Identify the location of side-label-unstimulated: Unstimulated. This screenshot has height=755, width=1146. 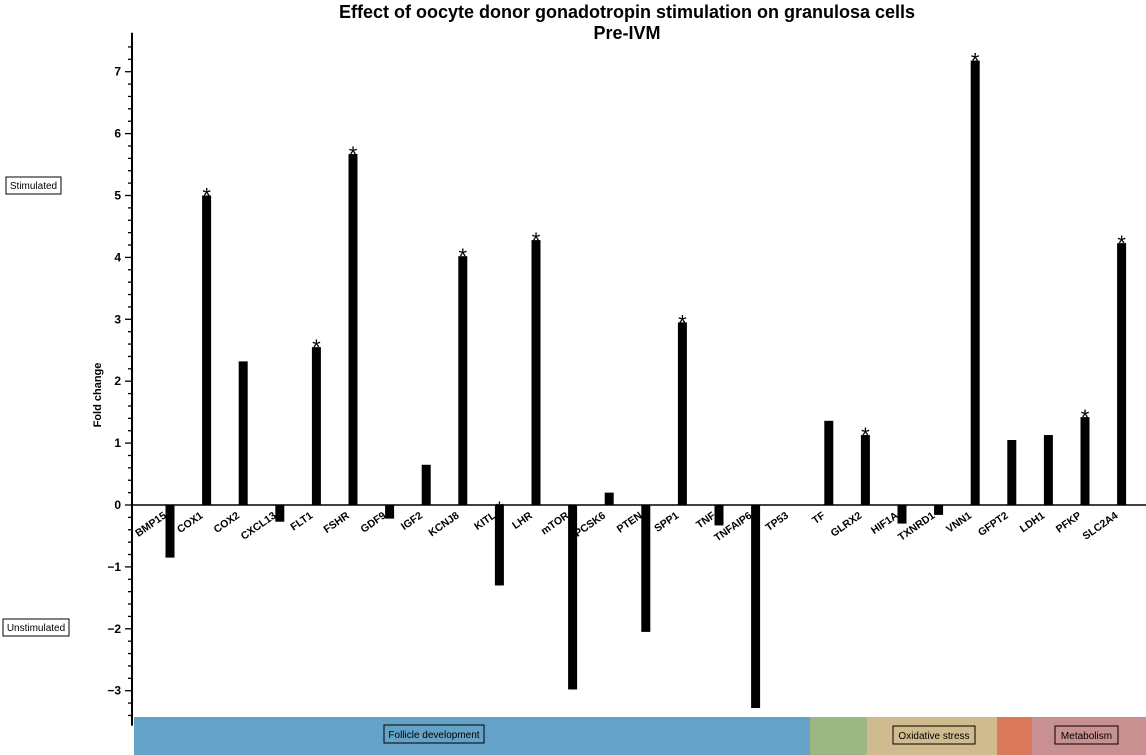
(36, 627).